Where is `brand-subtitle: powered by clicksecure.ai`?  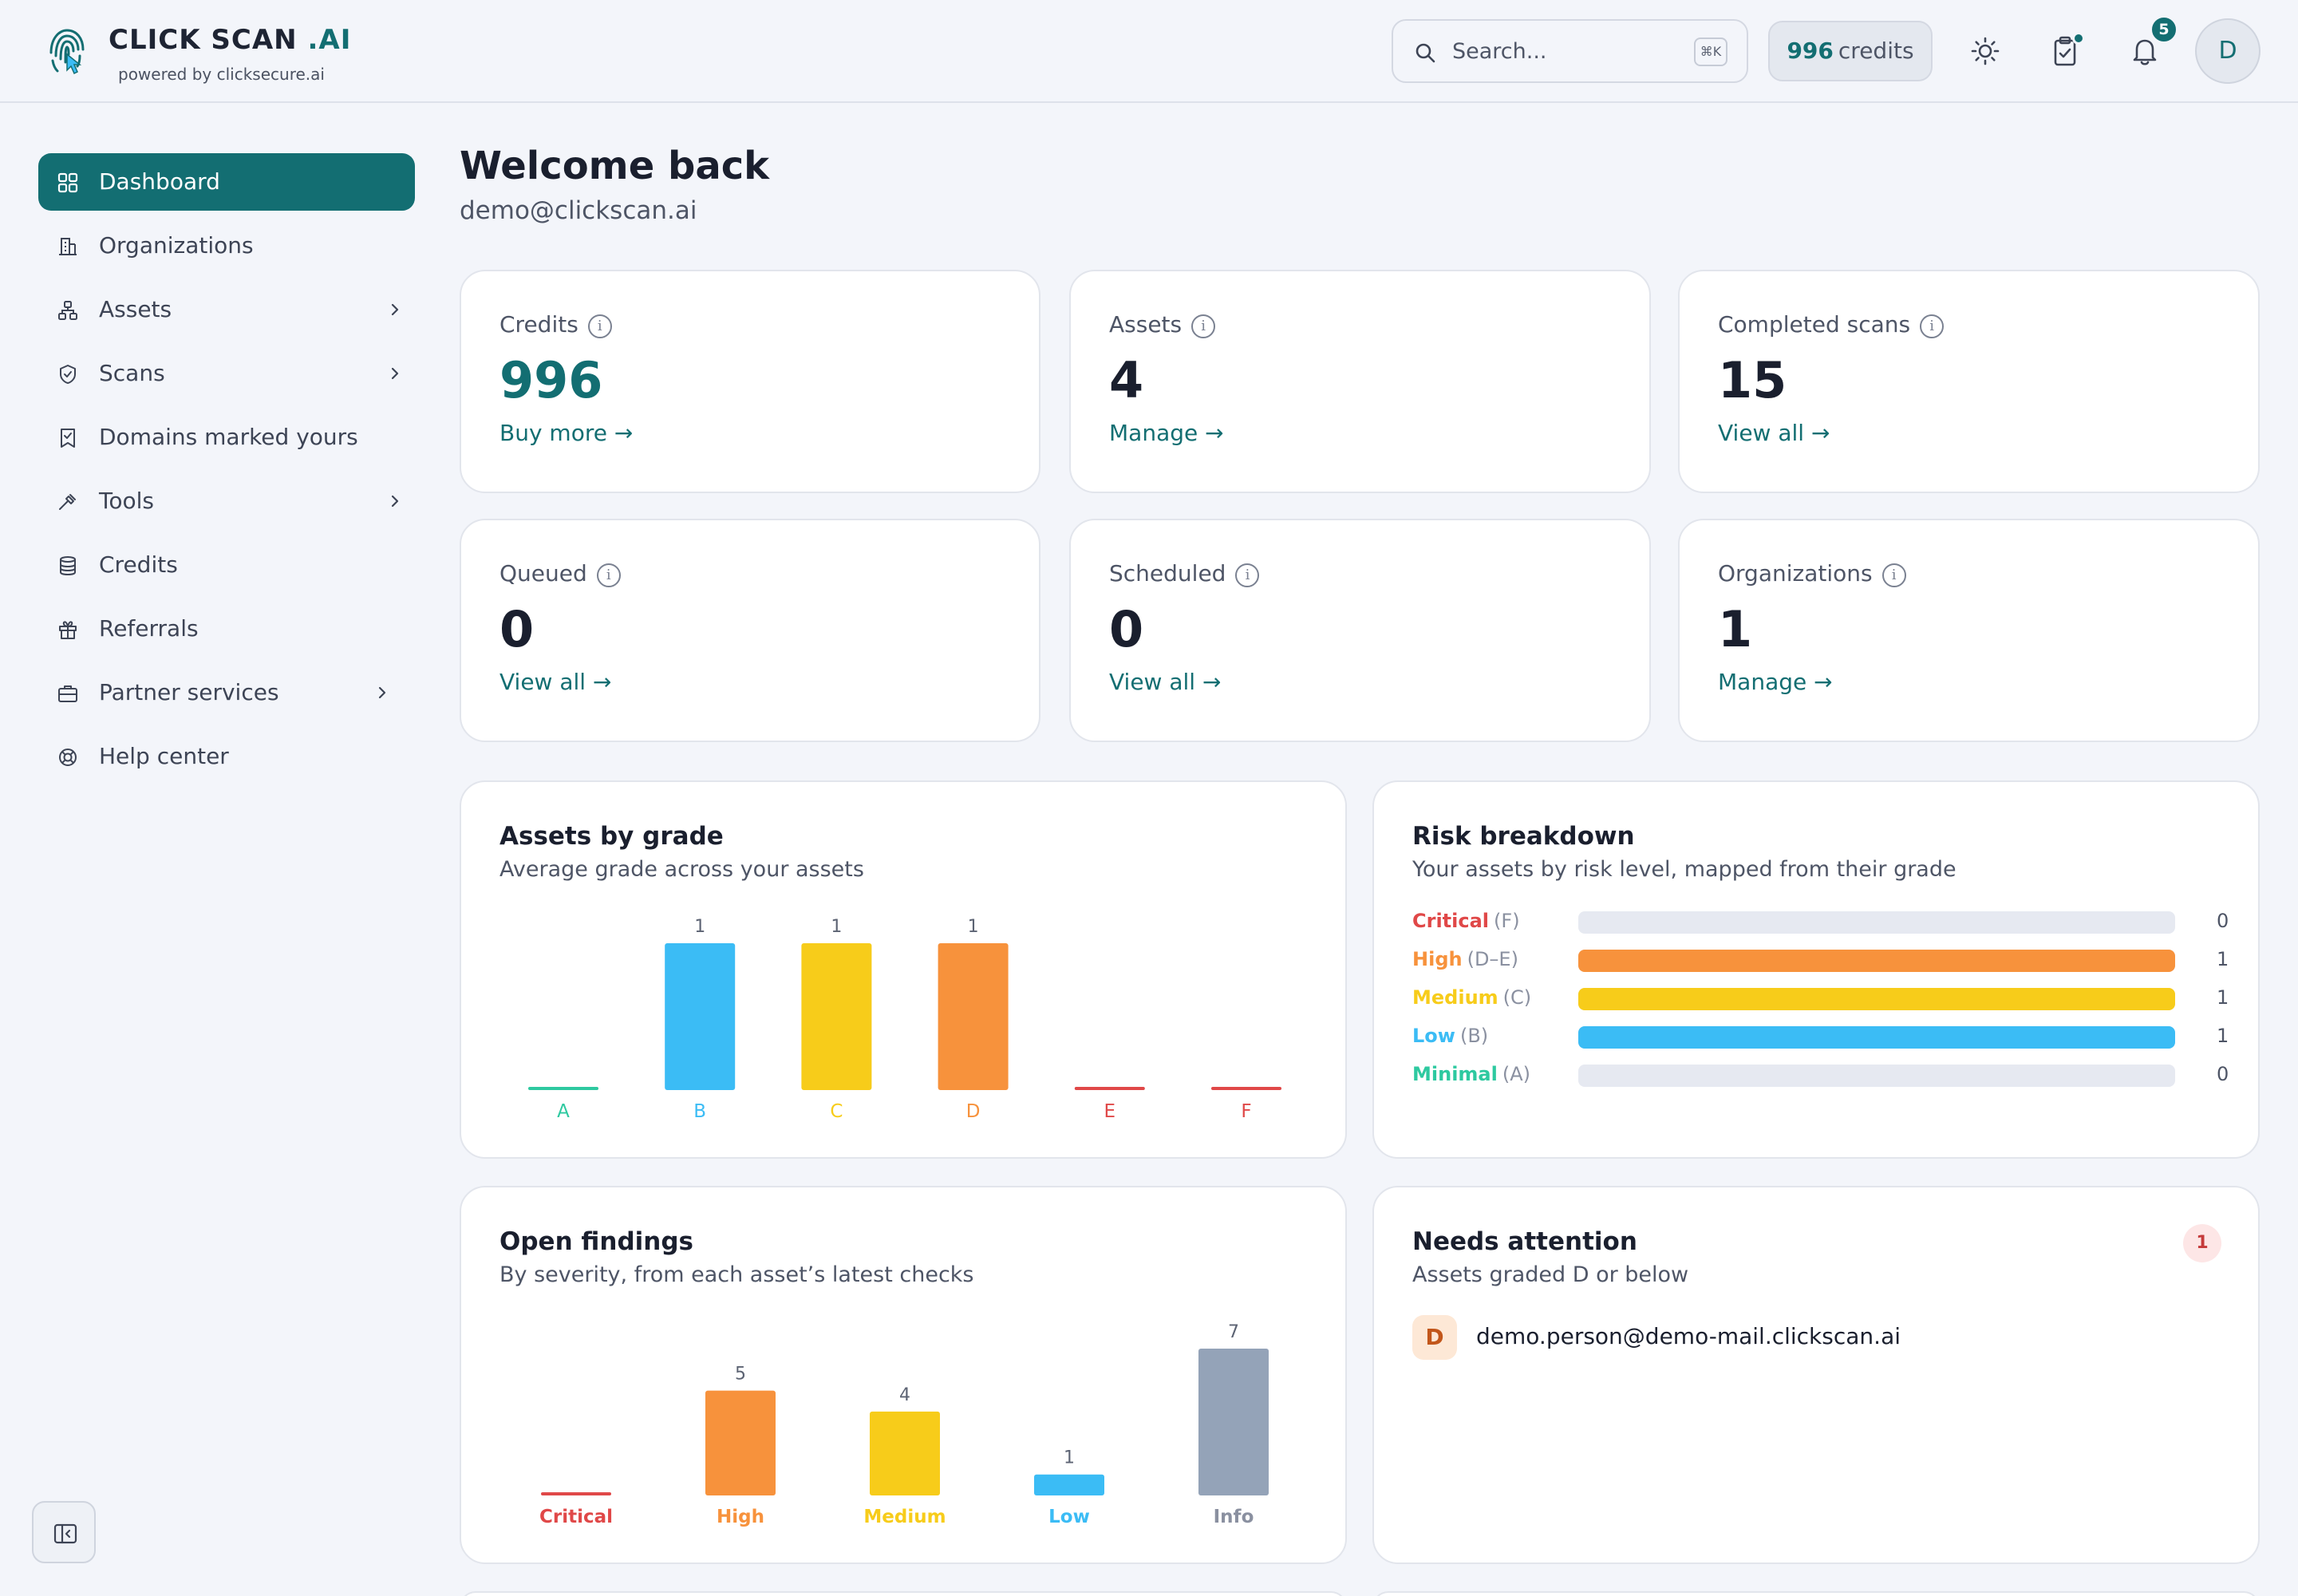
brand-subtitle: powered by clicksecure.ai is located at coordinates (221, 74).